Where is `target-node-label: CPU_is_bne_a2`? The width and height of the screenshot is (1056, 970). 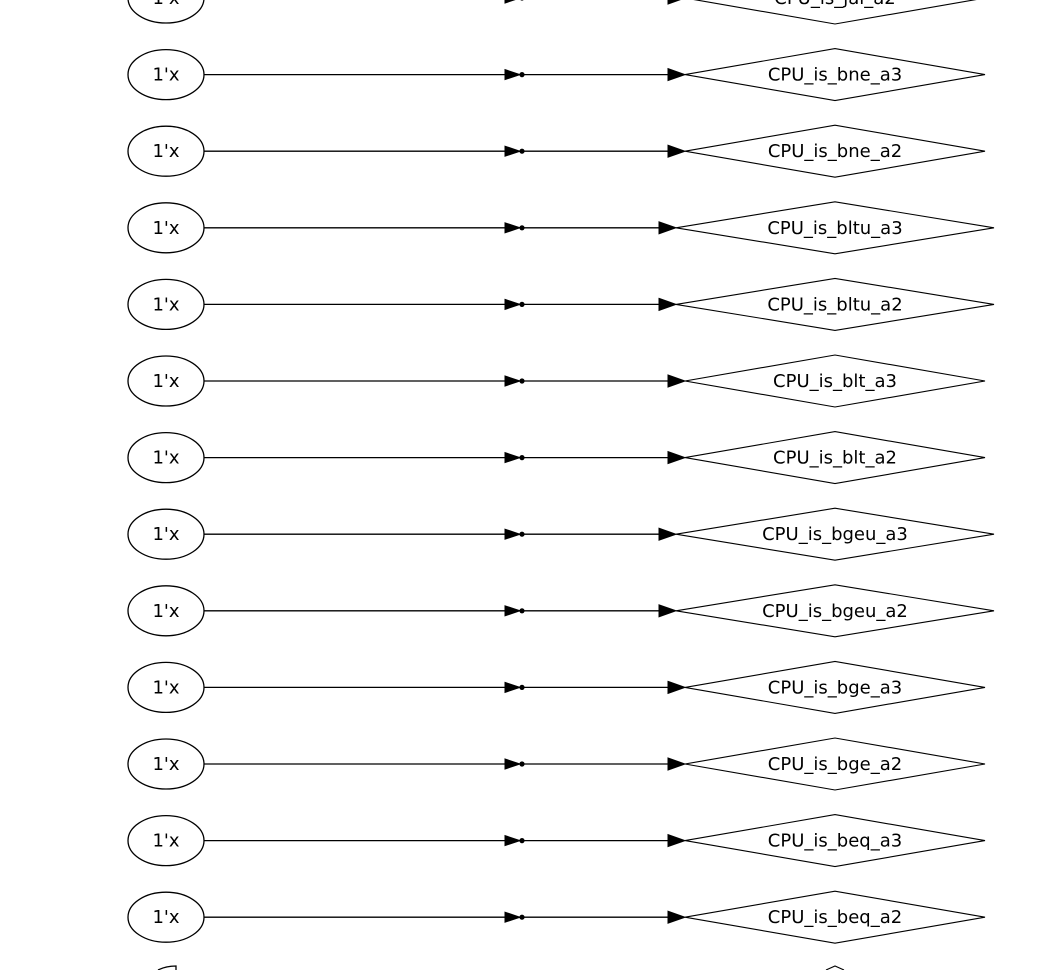 target-node-label: CPU_is_bne_a2 is located at coordinates (835, 151).